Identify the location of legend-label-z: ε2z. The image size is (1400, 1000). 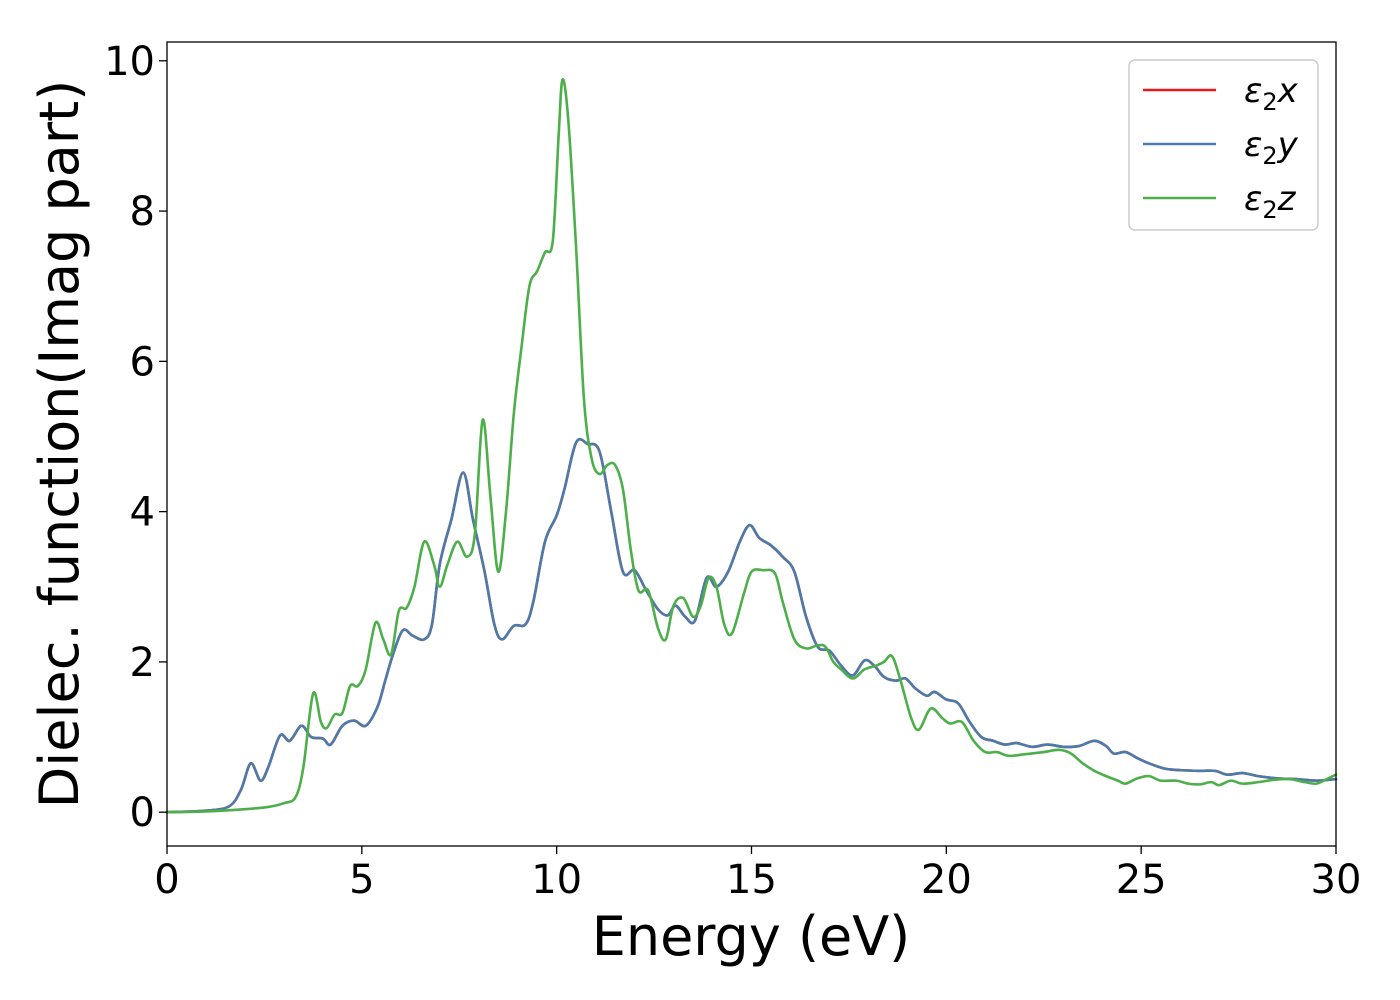
(1270, 201).